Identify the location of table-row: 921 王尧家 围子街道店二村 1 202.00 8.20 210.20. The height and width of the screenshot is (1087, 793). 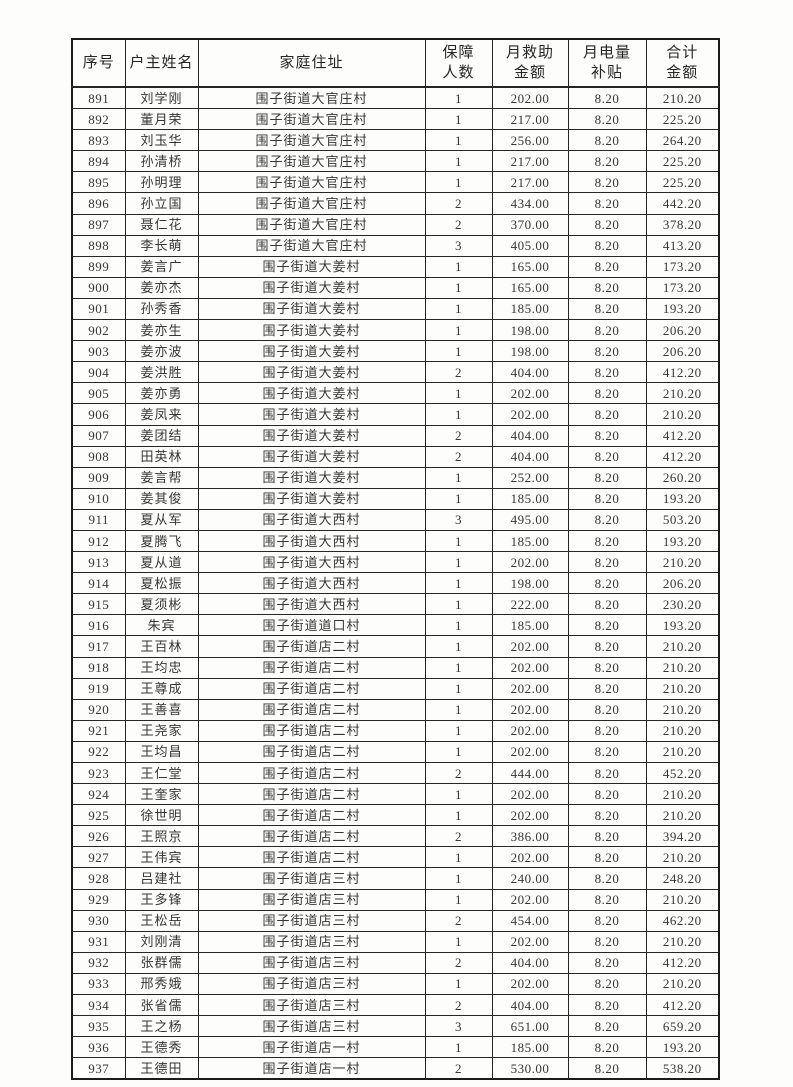
(395, 730).